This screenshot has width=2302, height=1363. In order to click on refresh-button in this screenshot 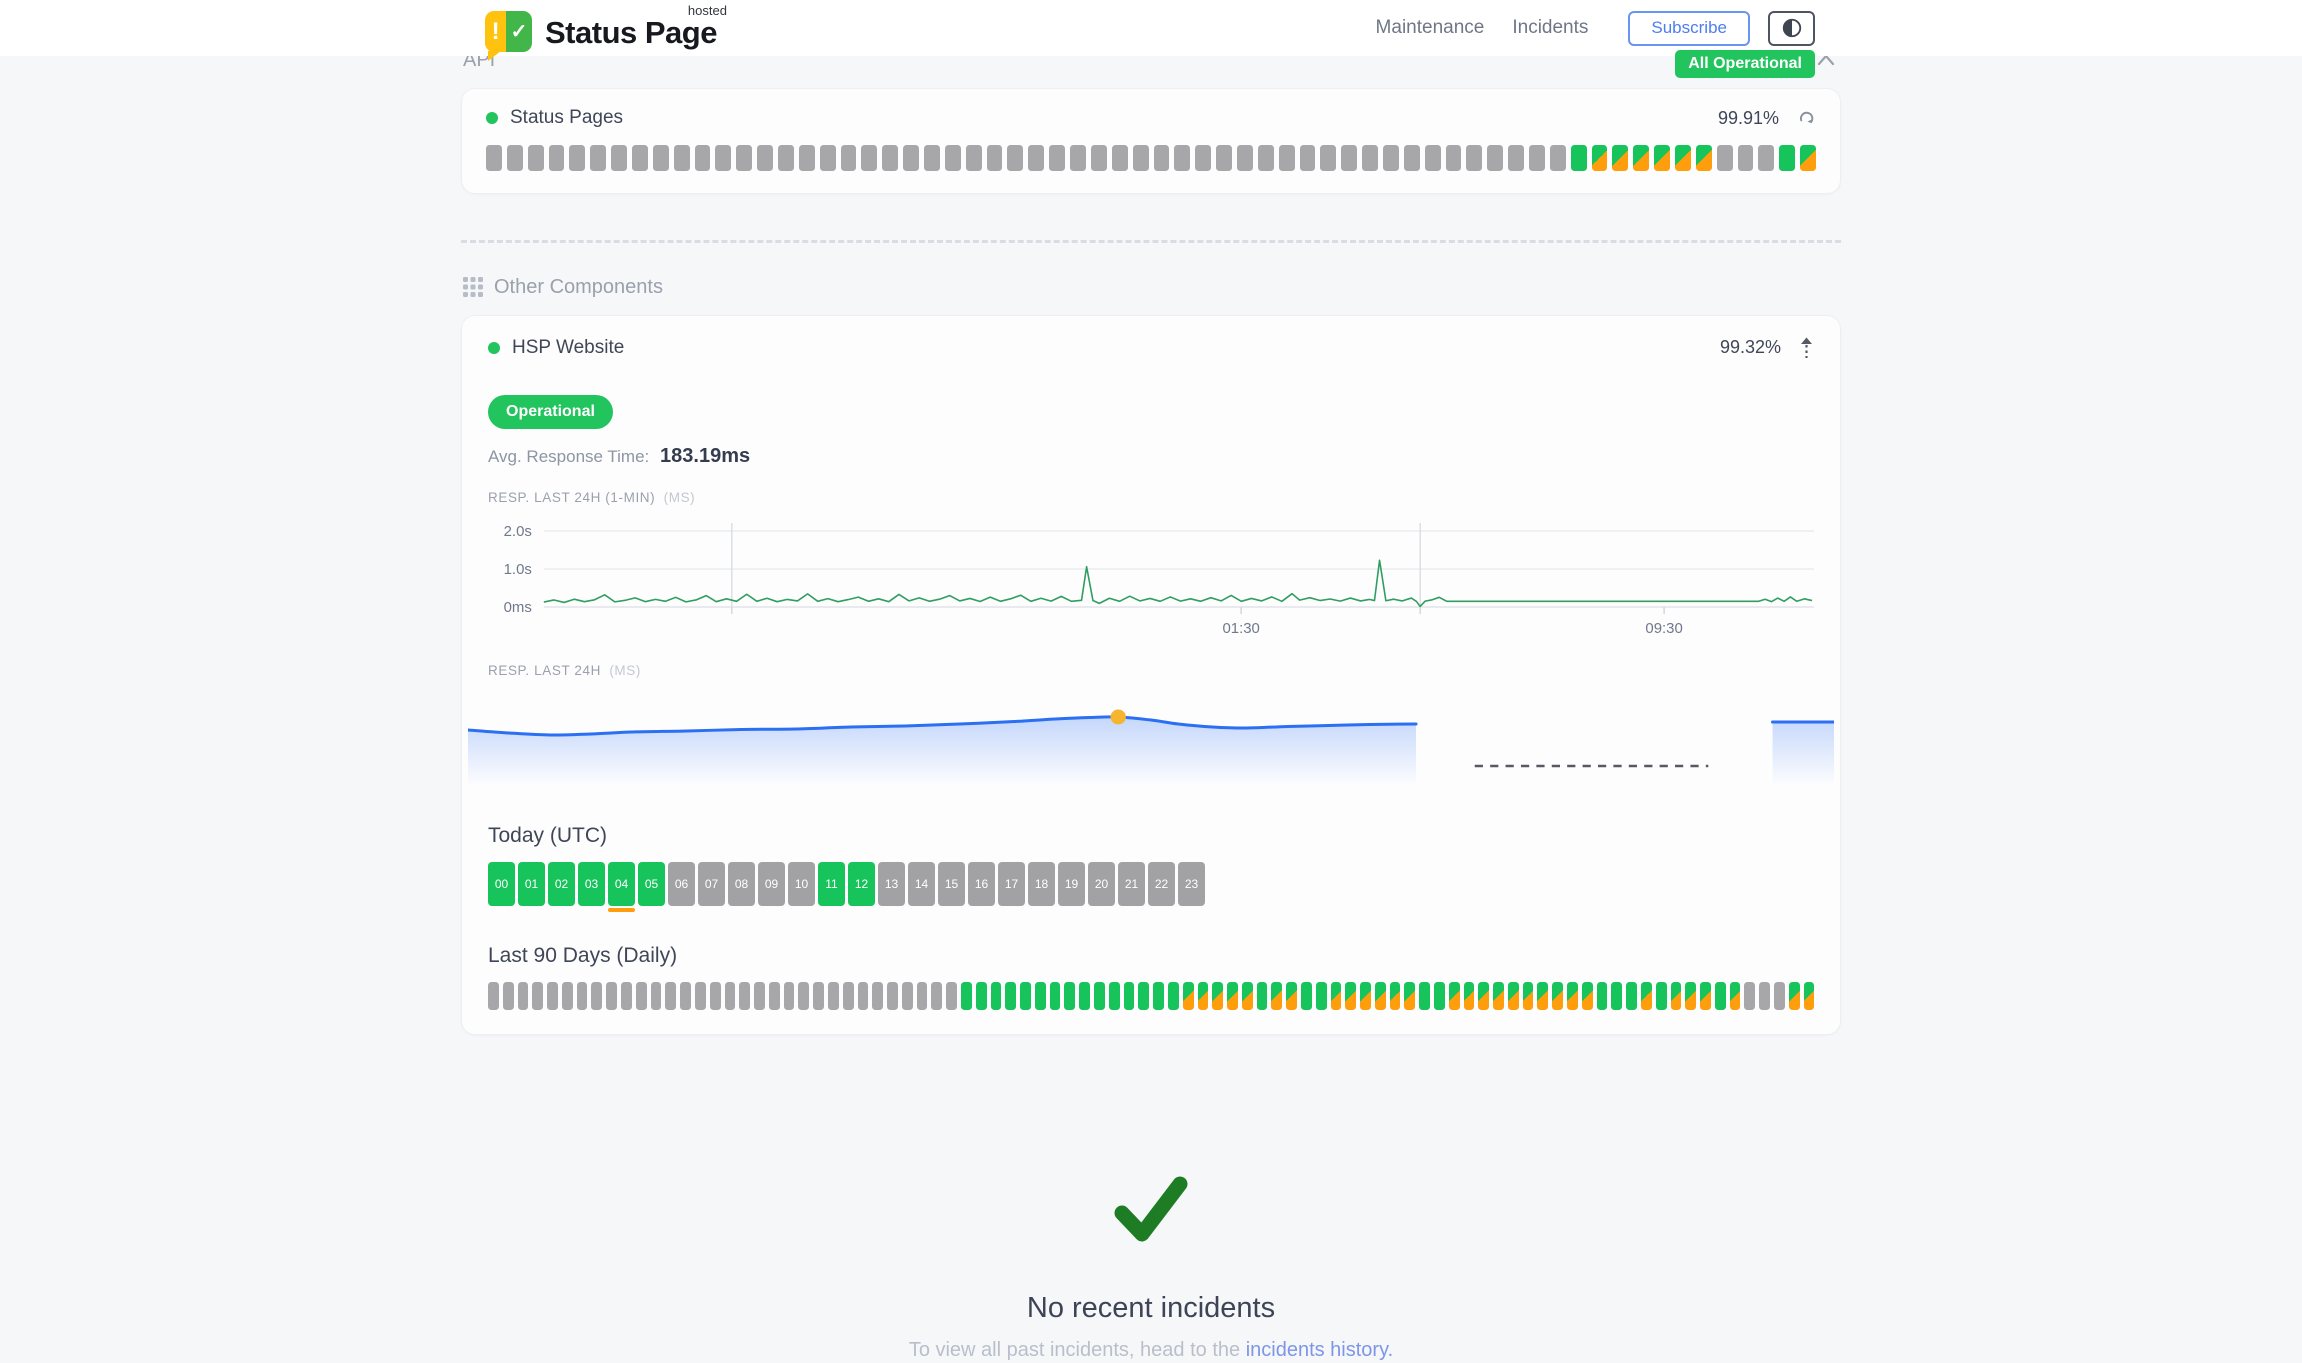, I will do `click(1806, 118)`.